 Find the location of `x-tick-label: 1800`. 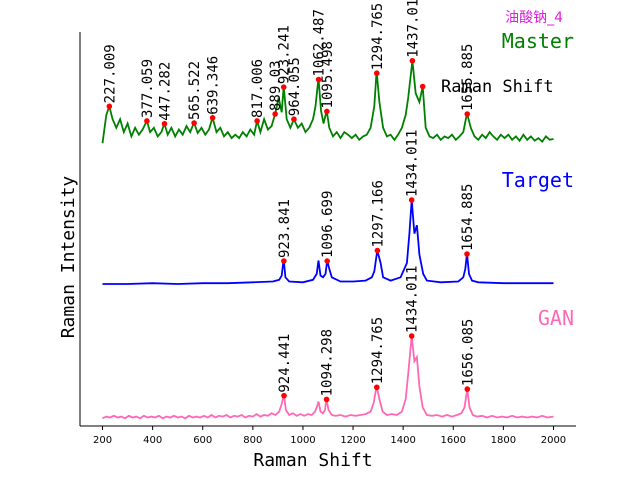

x-tick-label: 1800 is located at coordinates (503, 440).